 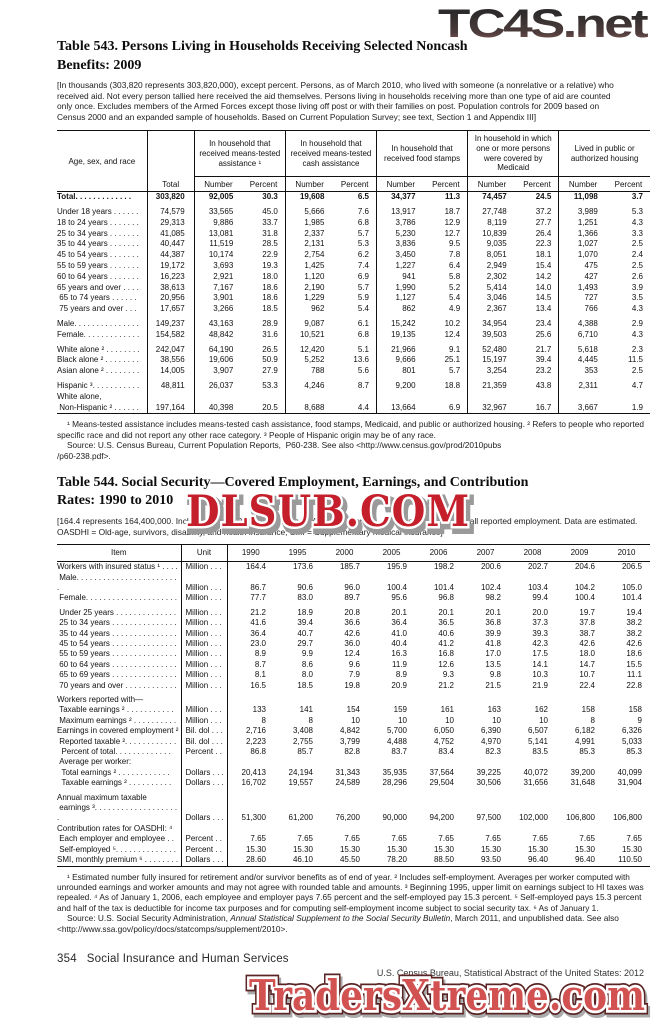 What do you see at coordinates (203, 839) in the screenshot?
I see `unit-cell: Percent . .` at bounding box center [203, 839].